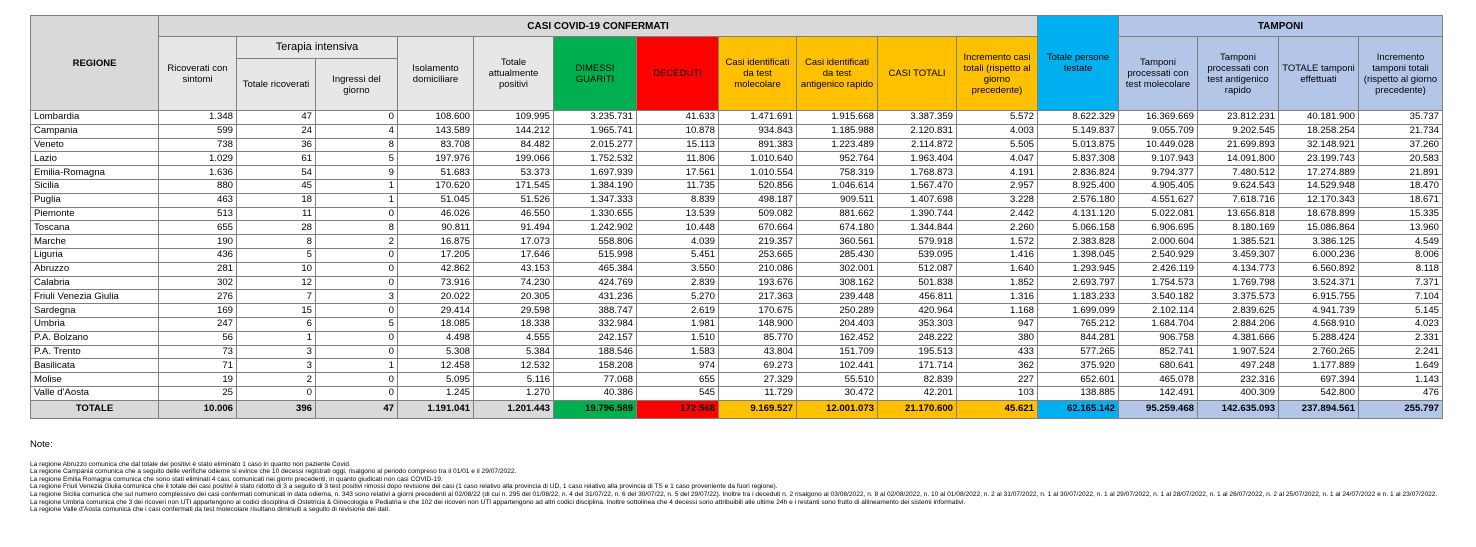 The image size is (1476, 547). I want to click on cell: 2, so click(356, 241).